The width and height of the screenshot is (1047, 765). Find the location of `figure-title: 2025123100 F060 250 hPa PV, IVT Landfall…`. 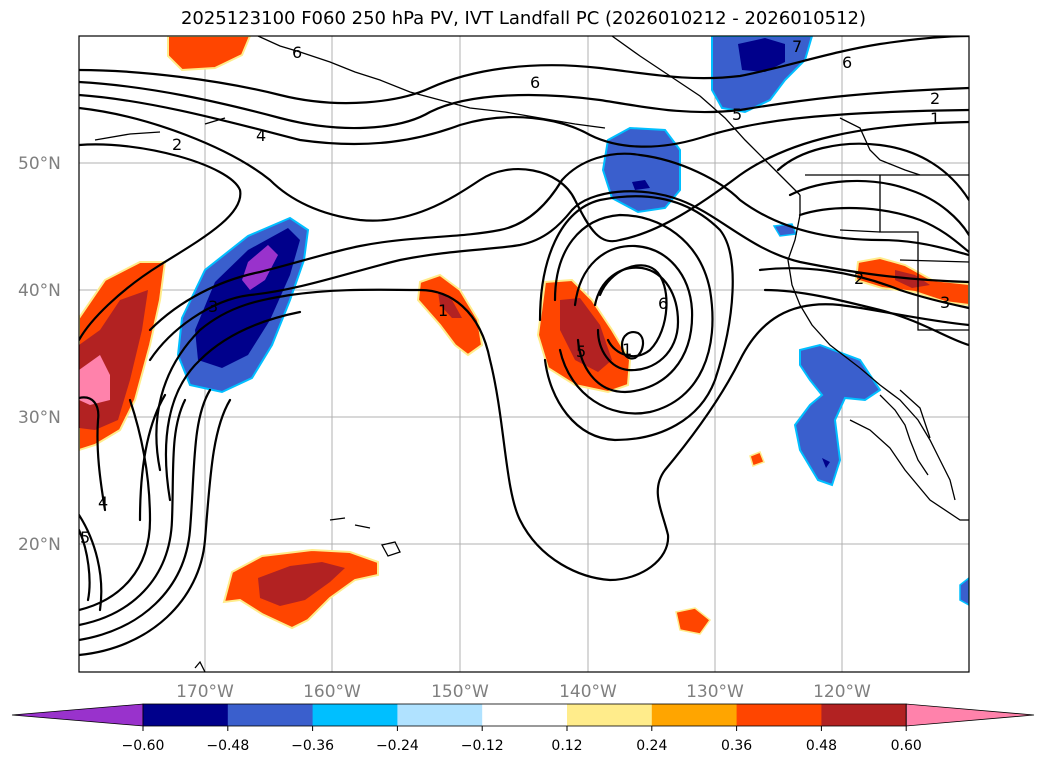

figure-title: 2025123100 F060 250 hPa PV, IVT Landfall… is located at coordinates (523, 18).